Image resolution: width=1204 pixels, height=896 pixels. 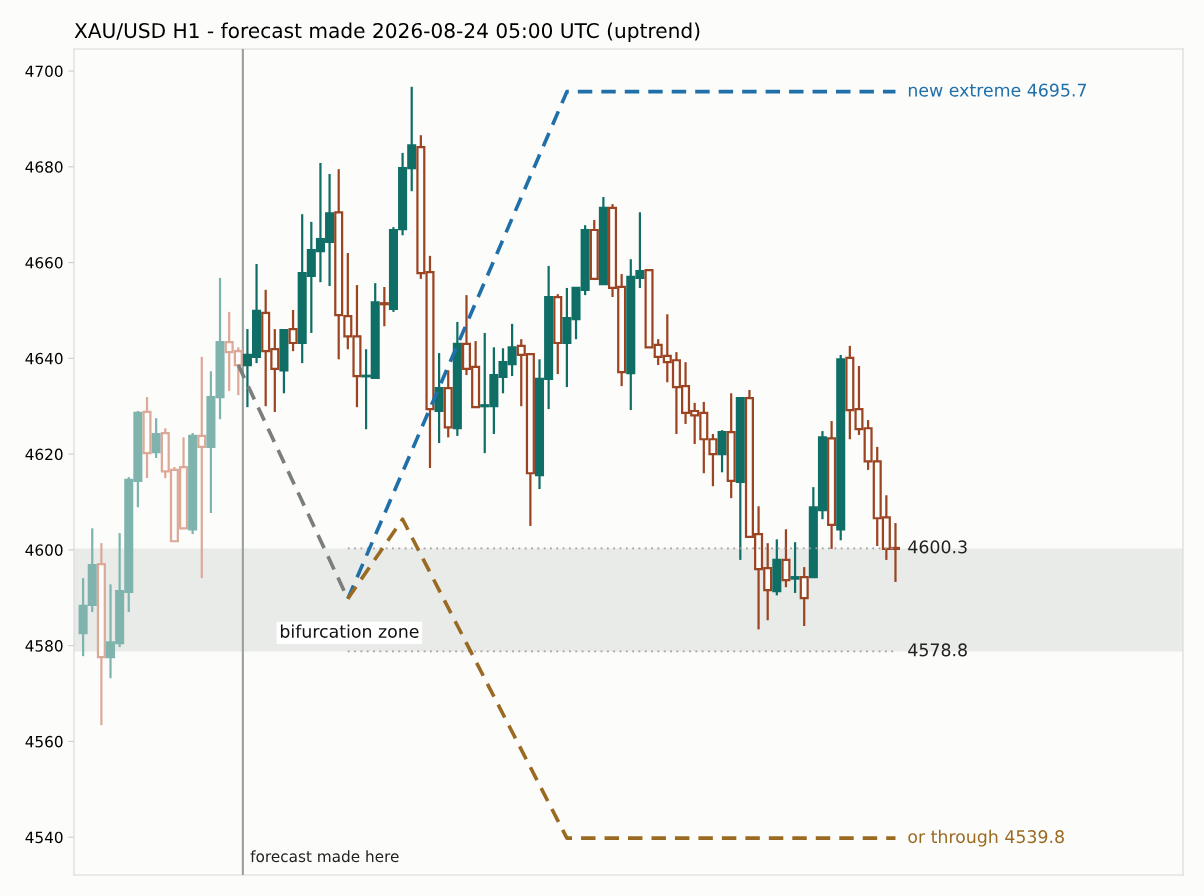 What do you see at coordinates (44, 454) in the screenshot?
I see `y-tick-label: 4620` at bounding box center [44, 454].